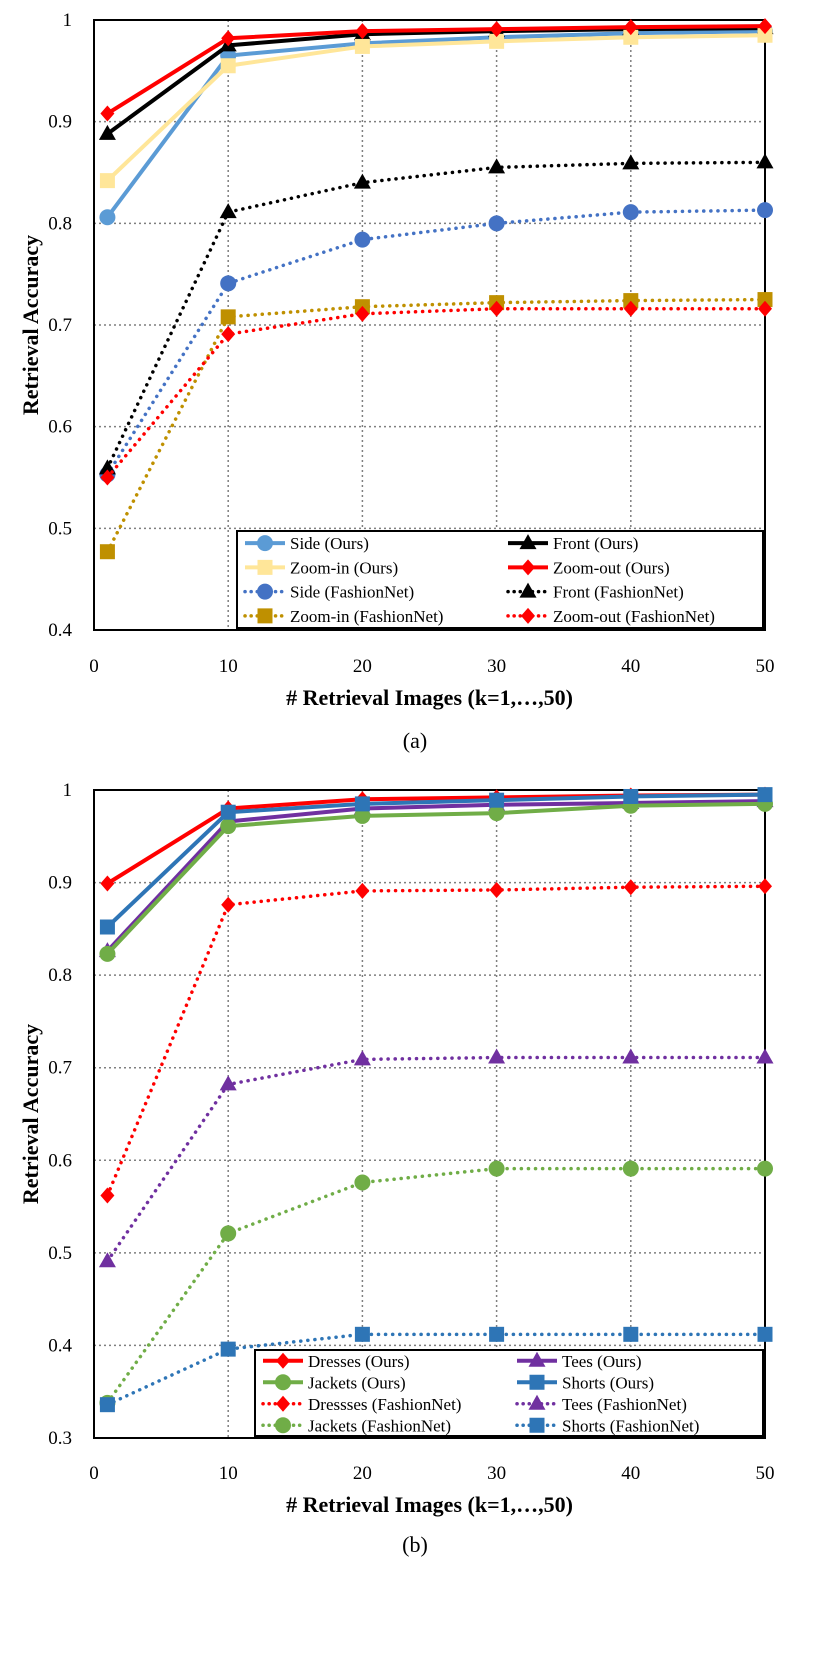 Image resolution: width=831 pixels, height=1661 pixels. I want to click on legend-entry: Jackets (FashionNet), so click(356, 1425).